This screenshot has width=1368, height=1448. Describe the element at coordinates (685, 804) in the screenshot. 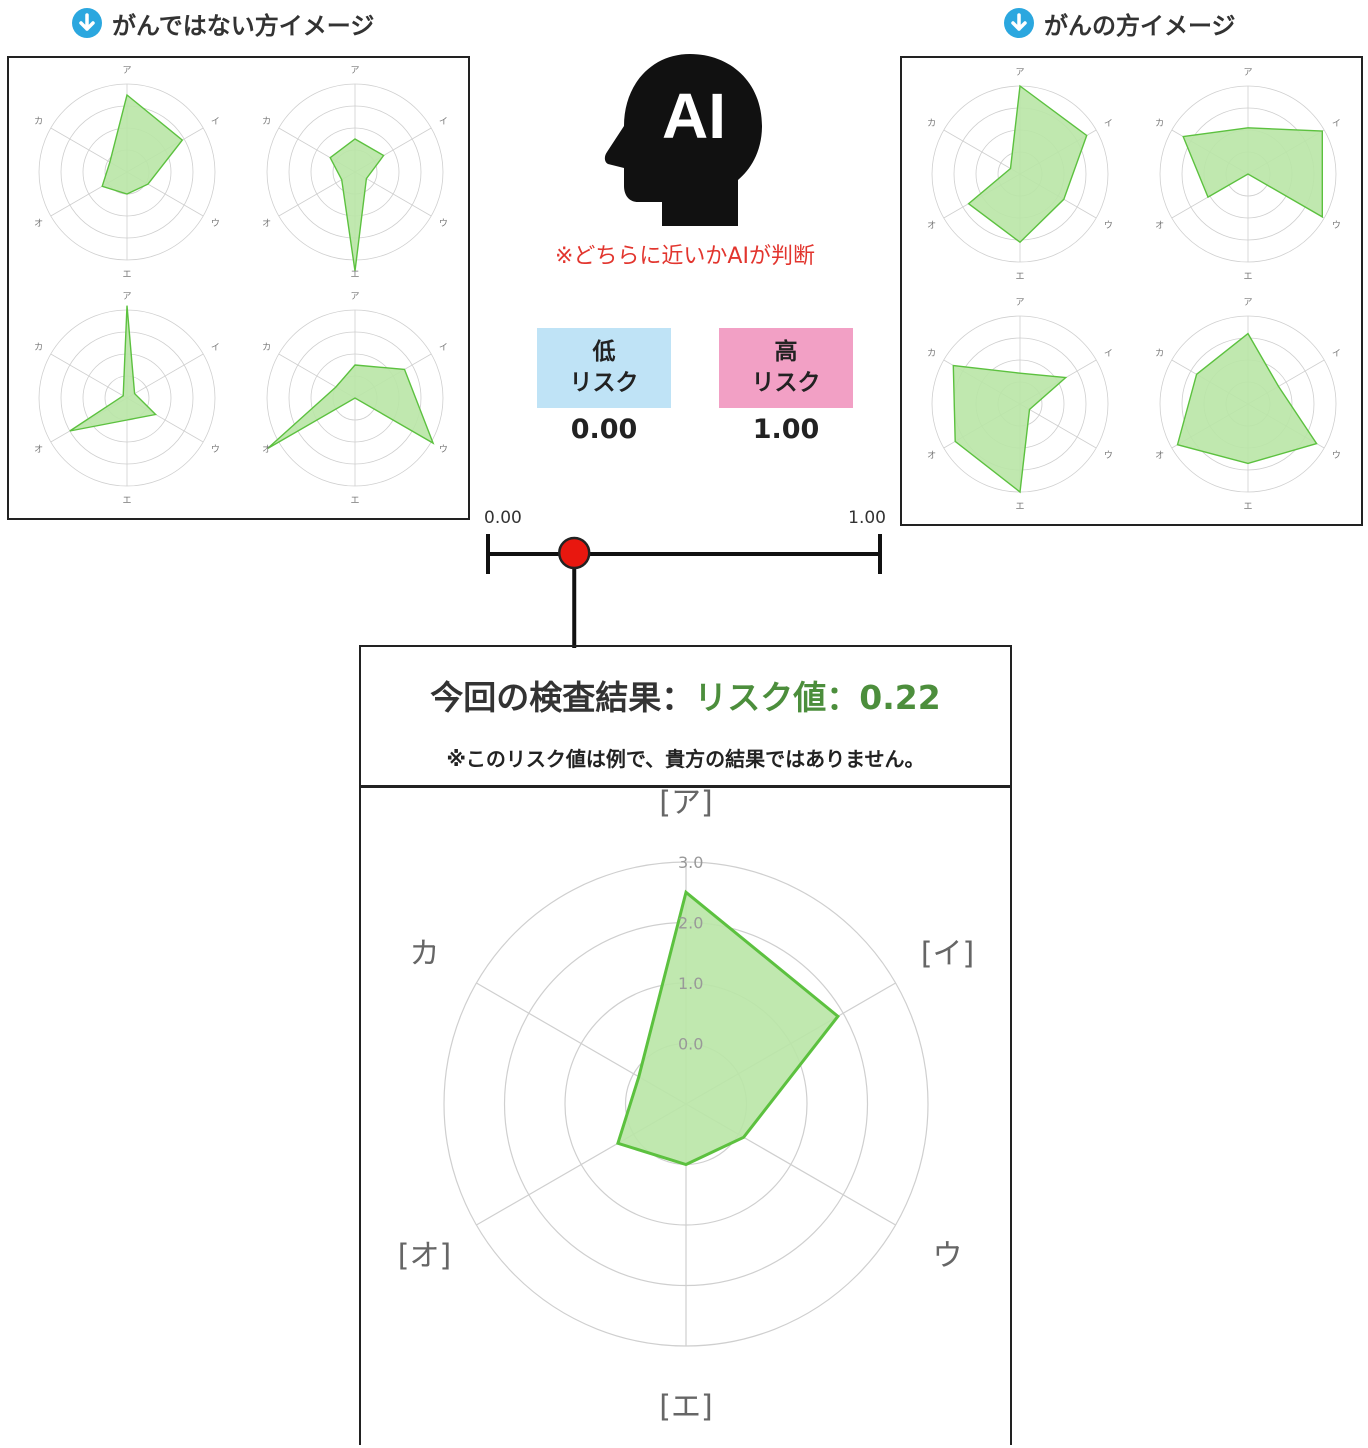

I see `axis-label: [ア]` at that location.